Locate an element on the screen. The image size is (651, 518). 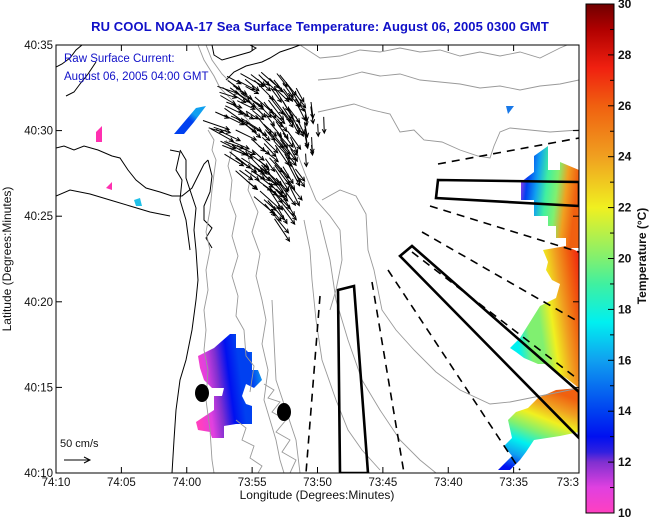
y-tick-label: 40:35 is located at coordinates (38, 46).